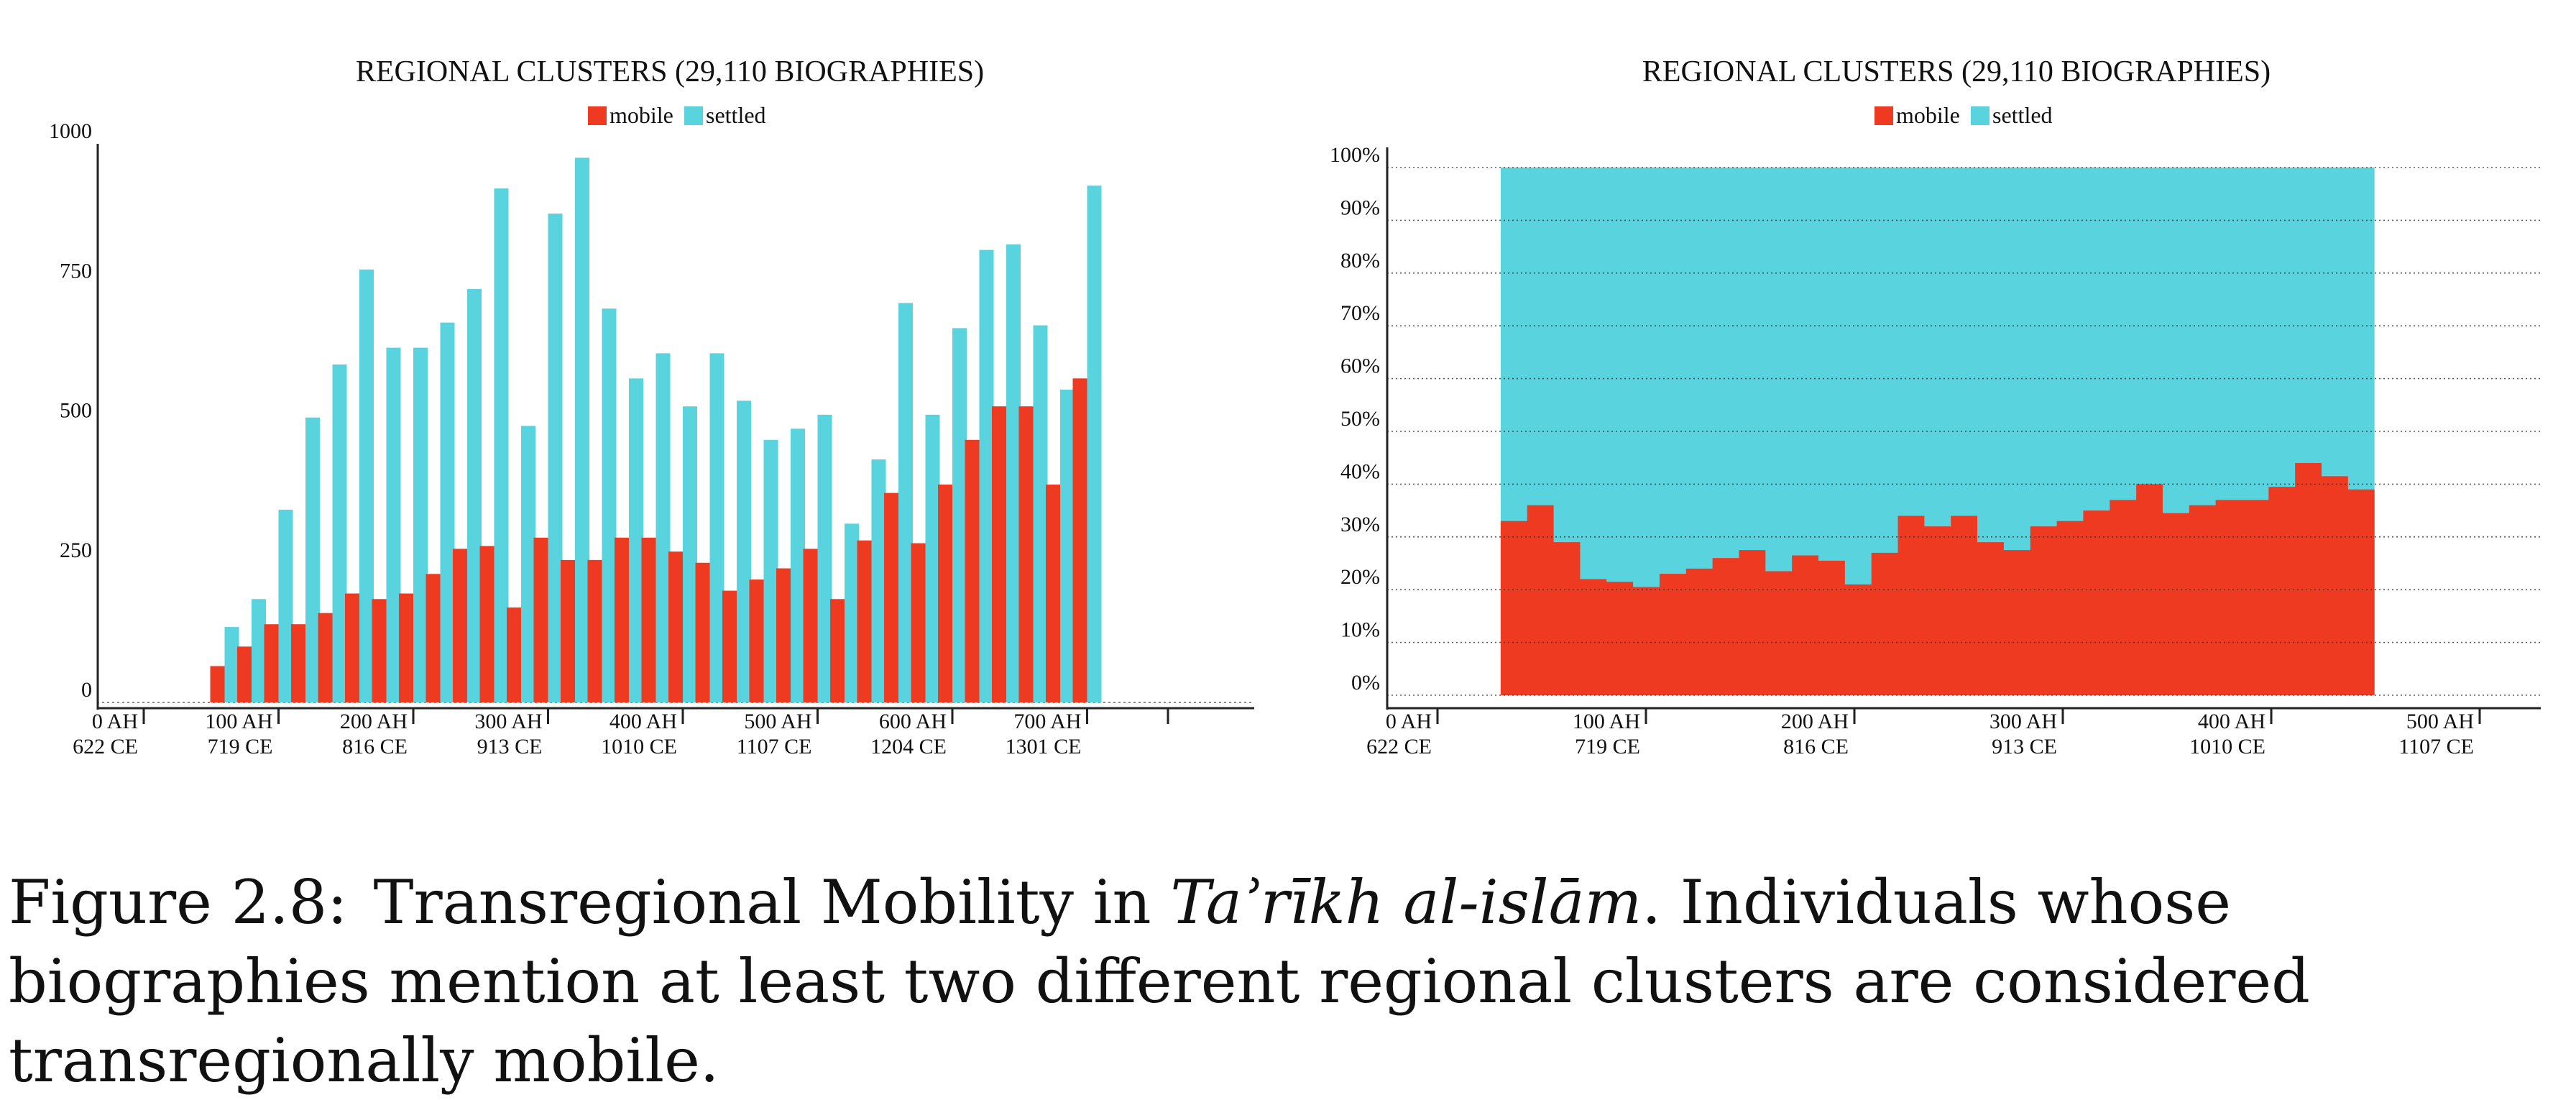 The height and width of the screenshot is (1100, 2576). I want to click on y-tick-label: 100%, so click(1355, 155).